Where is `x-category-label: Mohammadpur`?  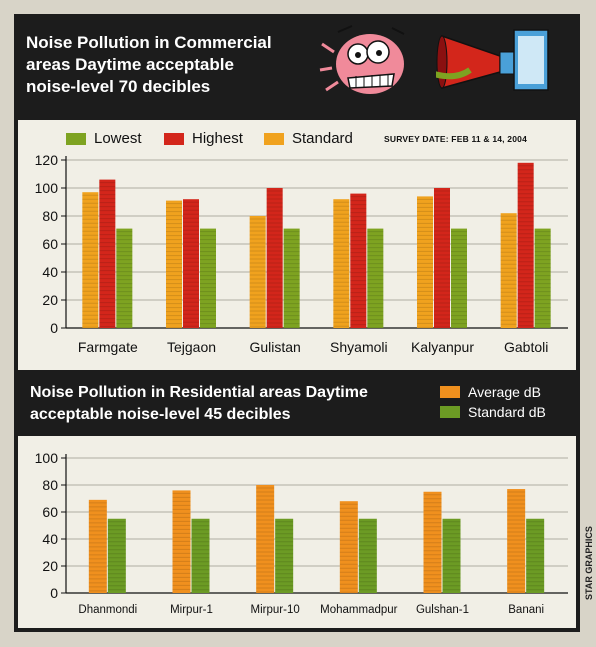
x-category-label: Mohammadpur is located at coordinates (359, 610).